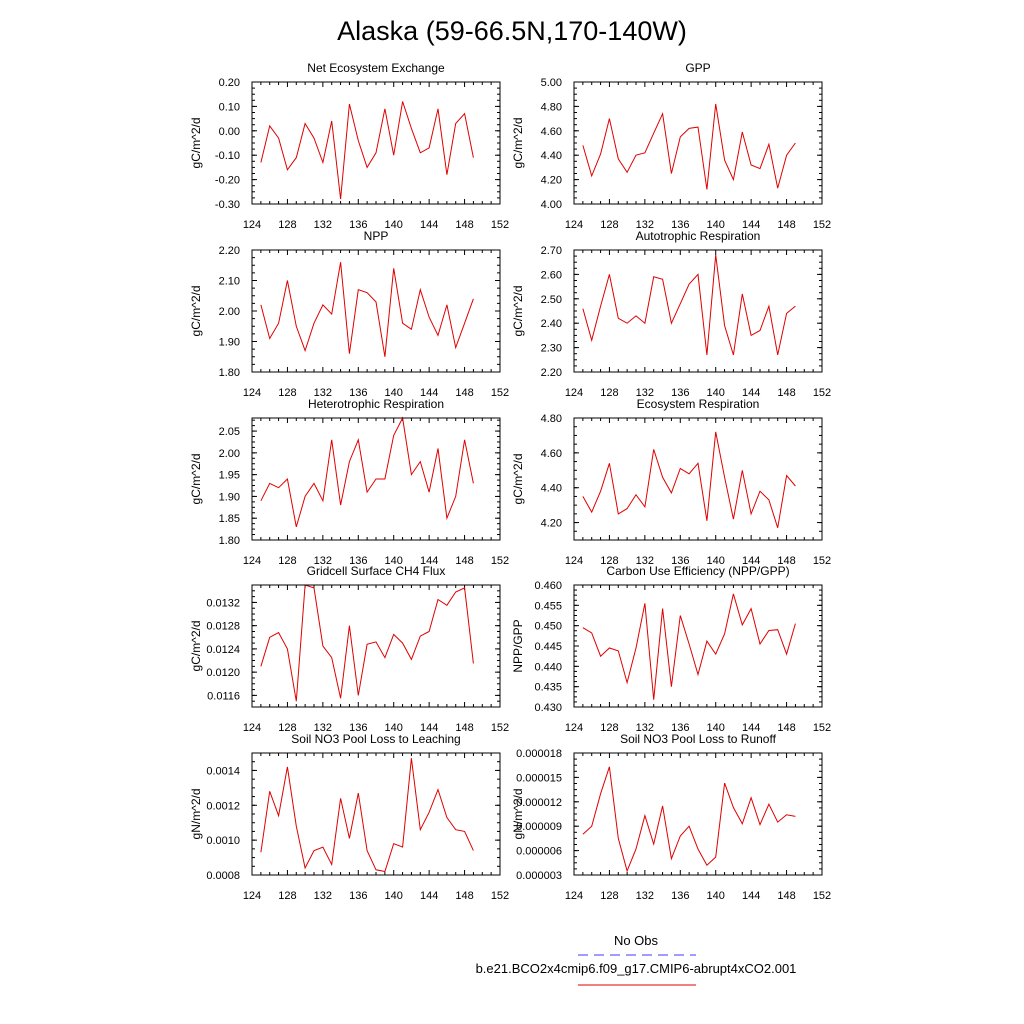 This screenshot has height=1024, width=1024. I want to click on y-tick-label: 4.60, so click(551, 454).